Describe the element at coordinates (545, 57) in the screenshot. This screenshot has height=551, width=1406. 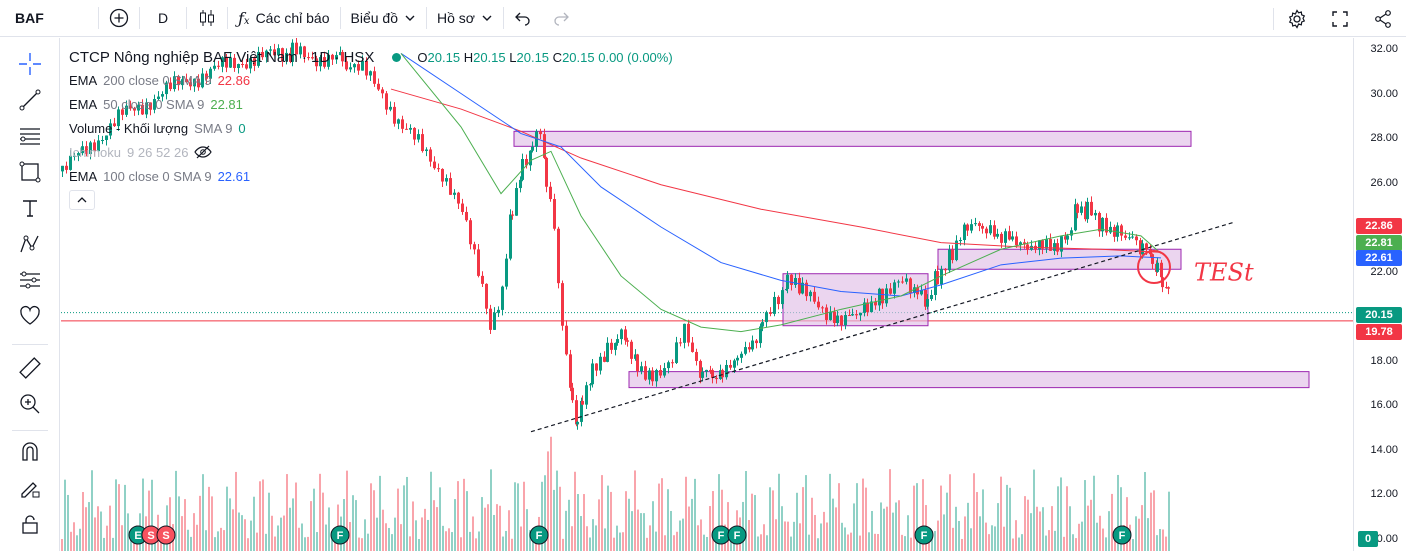
I see `ohlc-readout: O20.15 H20.15 L20.15 C20.15 0.00 (0.00%)` at that location.